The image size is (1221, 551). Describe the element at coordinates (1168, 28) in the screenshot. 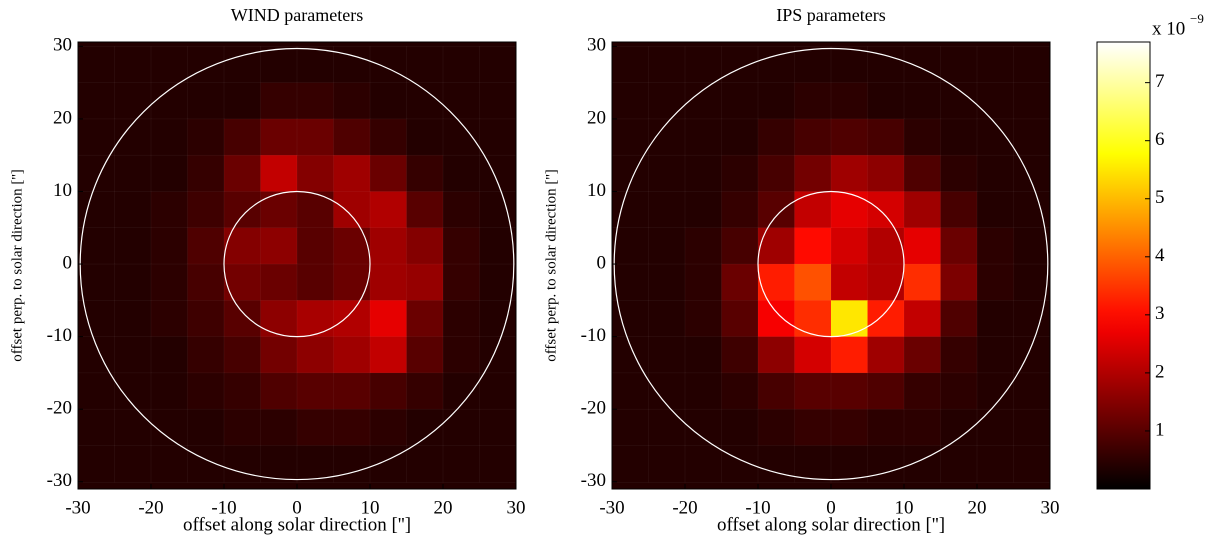

I see `scale-label: x 10` at that location.